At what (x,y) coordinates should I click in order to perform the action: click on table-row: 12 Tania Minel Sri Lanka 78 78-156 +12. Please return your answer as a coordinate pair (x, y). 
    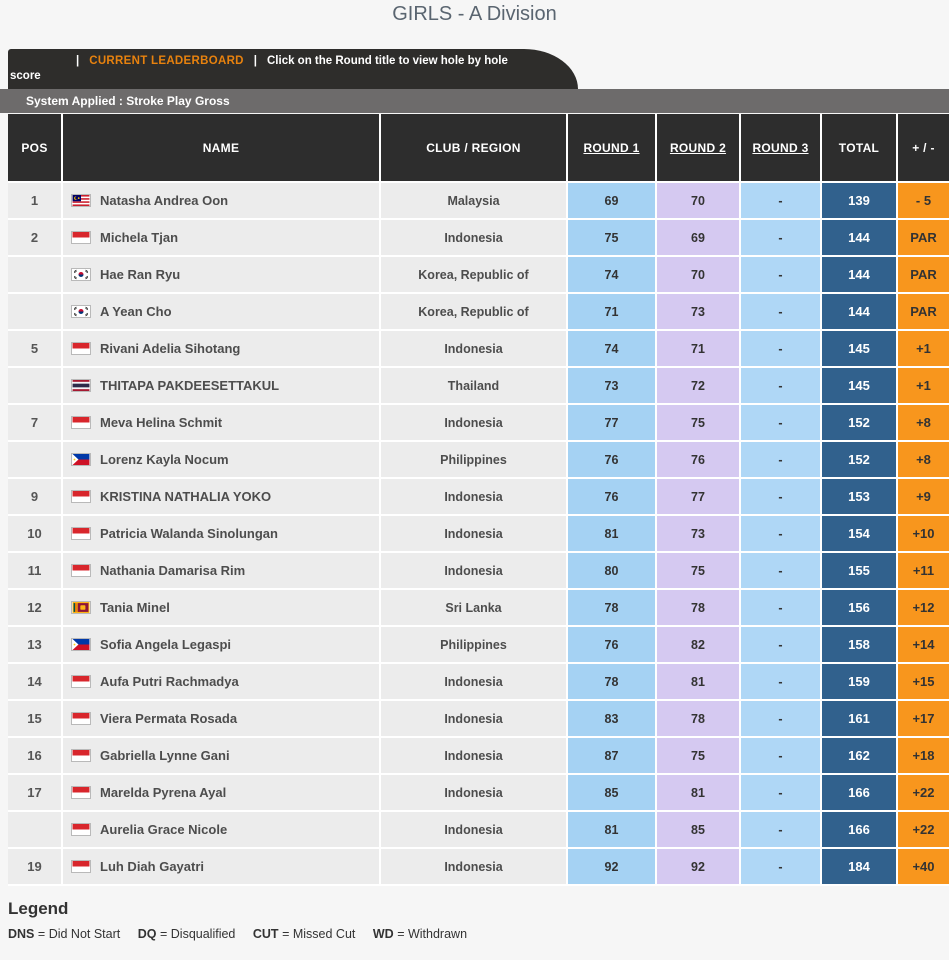
    Looking at the image, I should click on (478, 608).